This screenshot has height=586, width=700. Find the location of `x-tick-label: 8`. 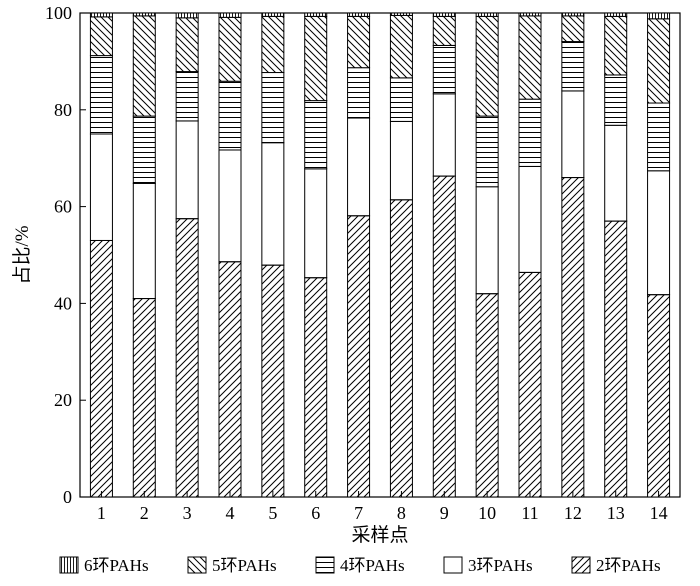

x-tick-label: 8 is located at coordinates (401, 513).